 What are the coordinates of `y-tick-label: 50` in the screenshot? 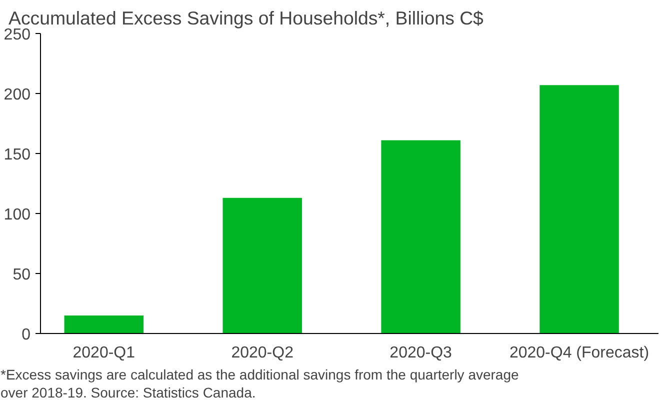 It's located at (21, 275).